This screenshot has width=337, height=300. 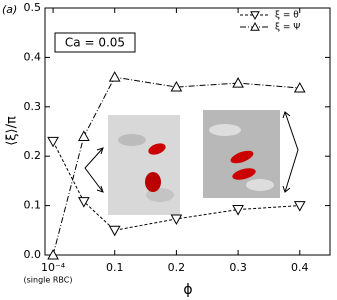 What do you see at coordinates (177, 267) in the screenshot?
I see `x-tick-label: 0.2` at bounding box center [177, 267].